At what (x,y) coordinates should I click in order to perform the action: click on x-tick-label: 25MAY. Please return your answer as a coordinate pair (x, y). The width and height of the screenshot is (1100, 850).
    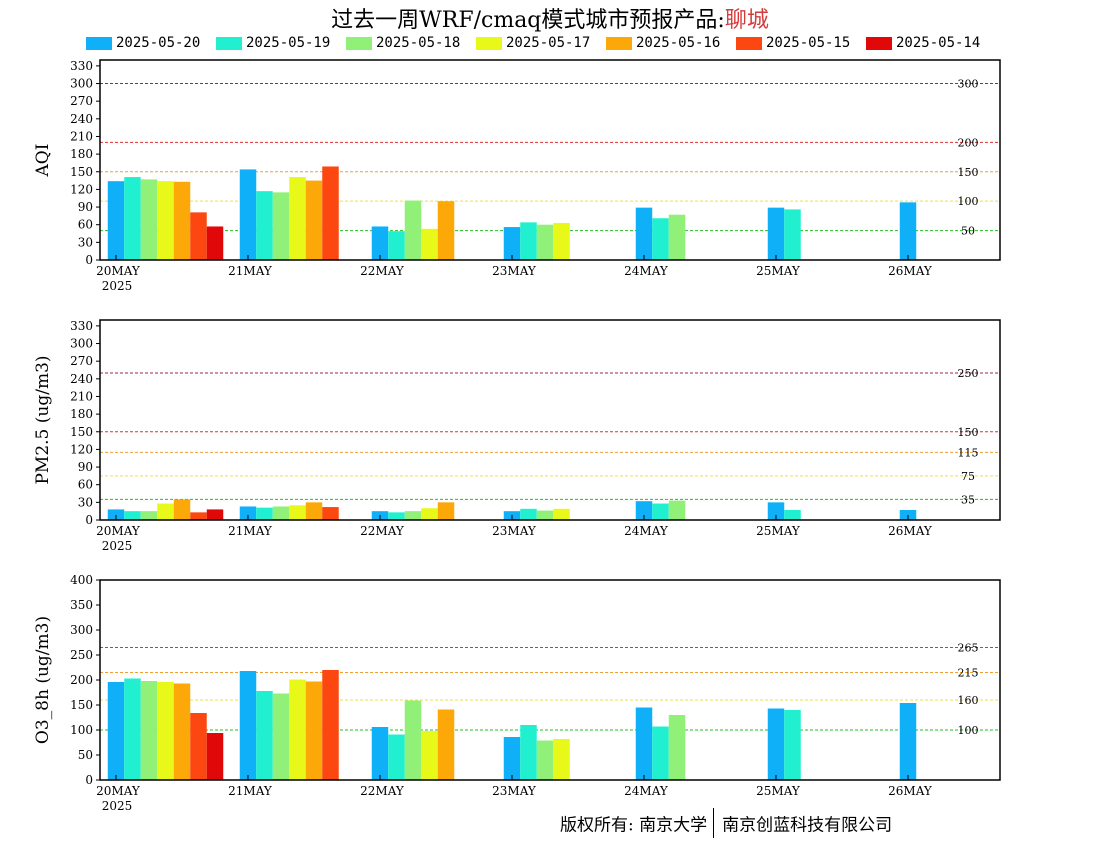
    Looking at the image, I should click on (778, 791).